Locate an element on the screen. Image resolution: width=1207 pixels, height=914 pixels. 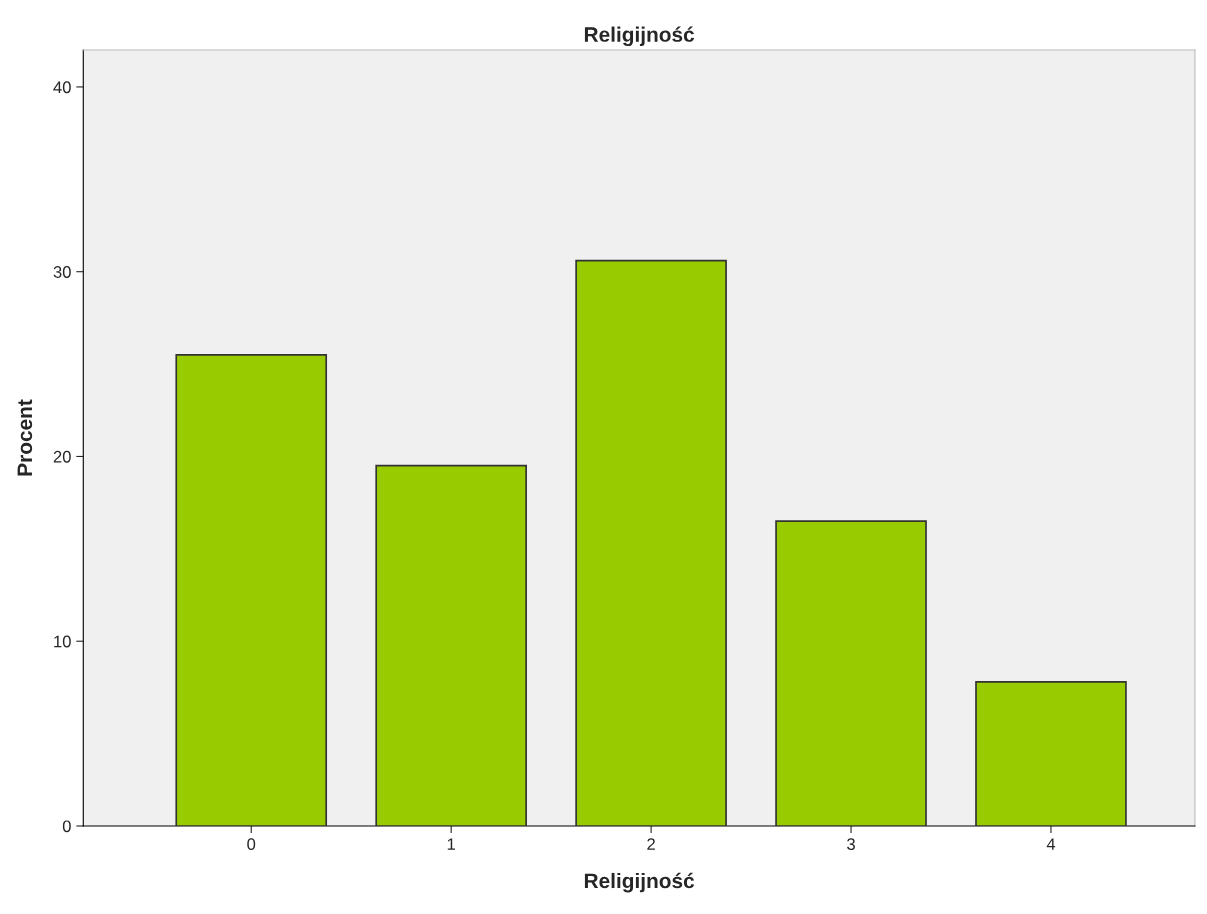
y-tick-label: 20 is located at coordinates (62, 456).